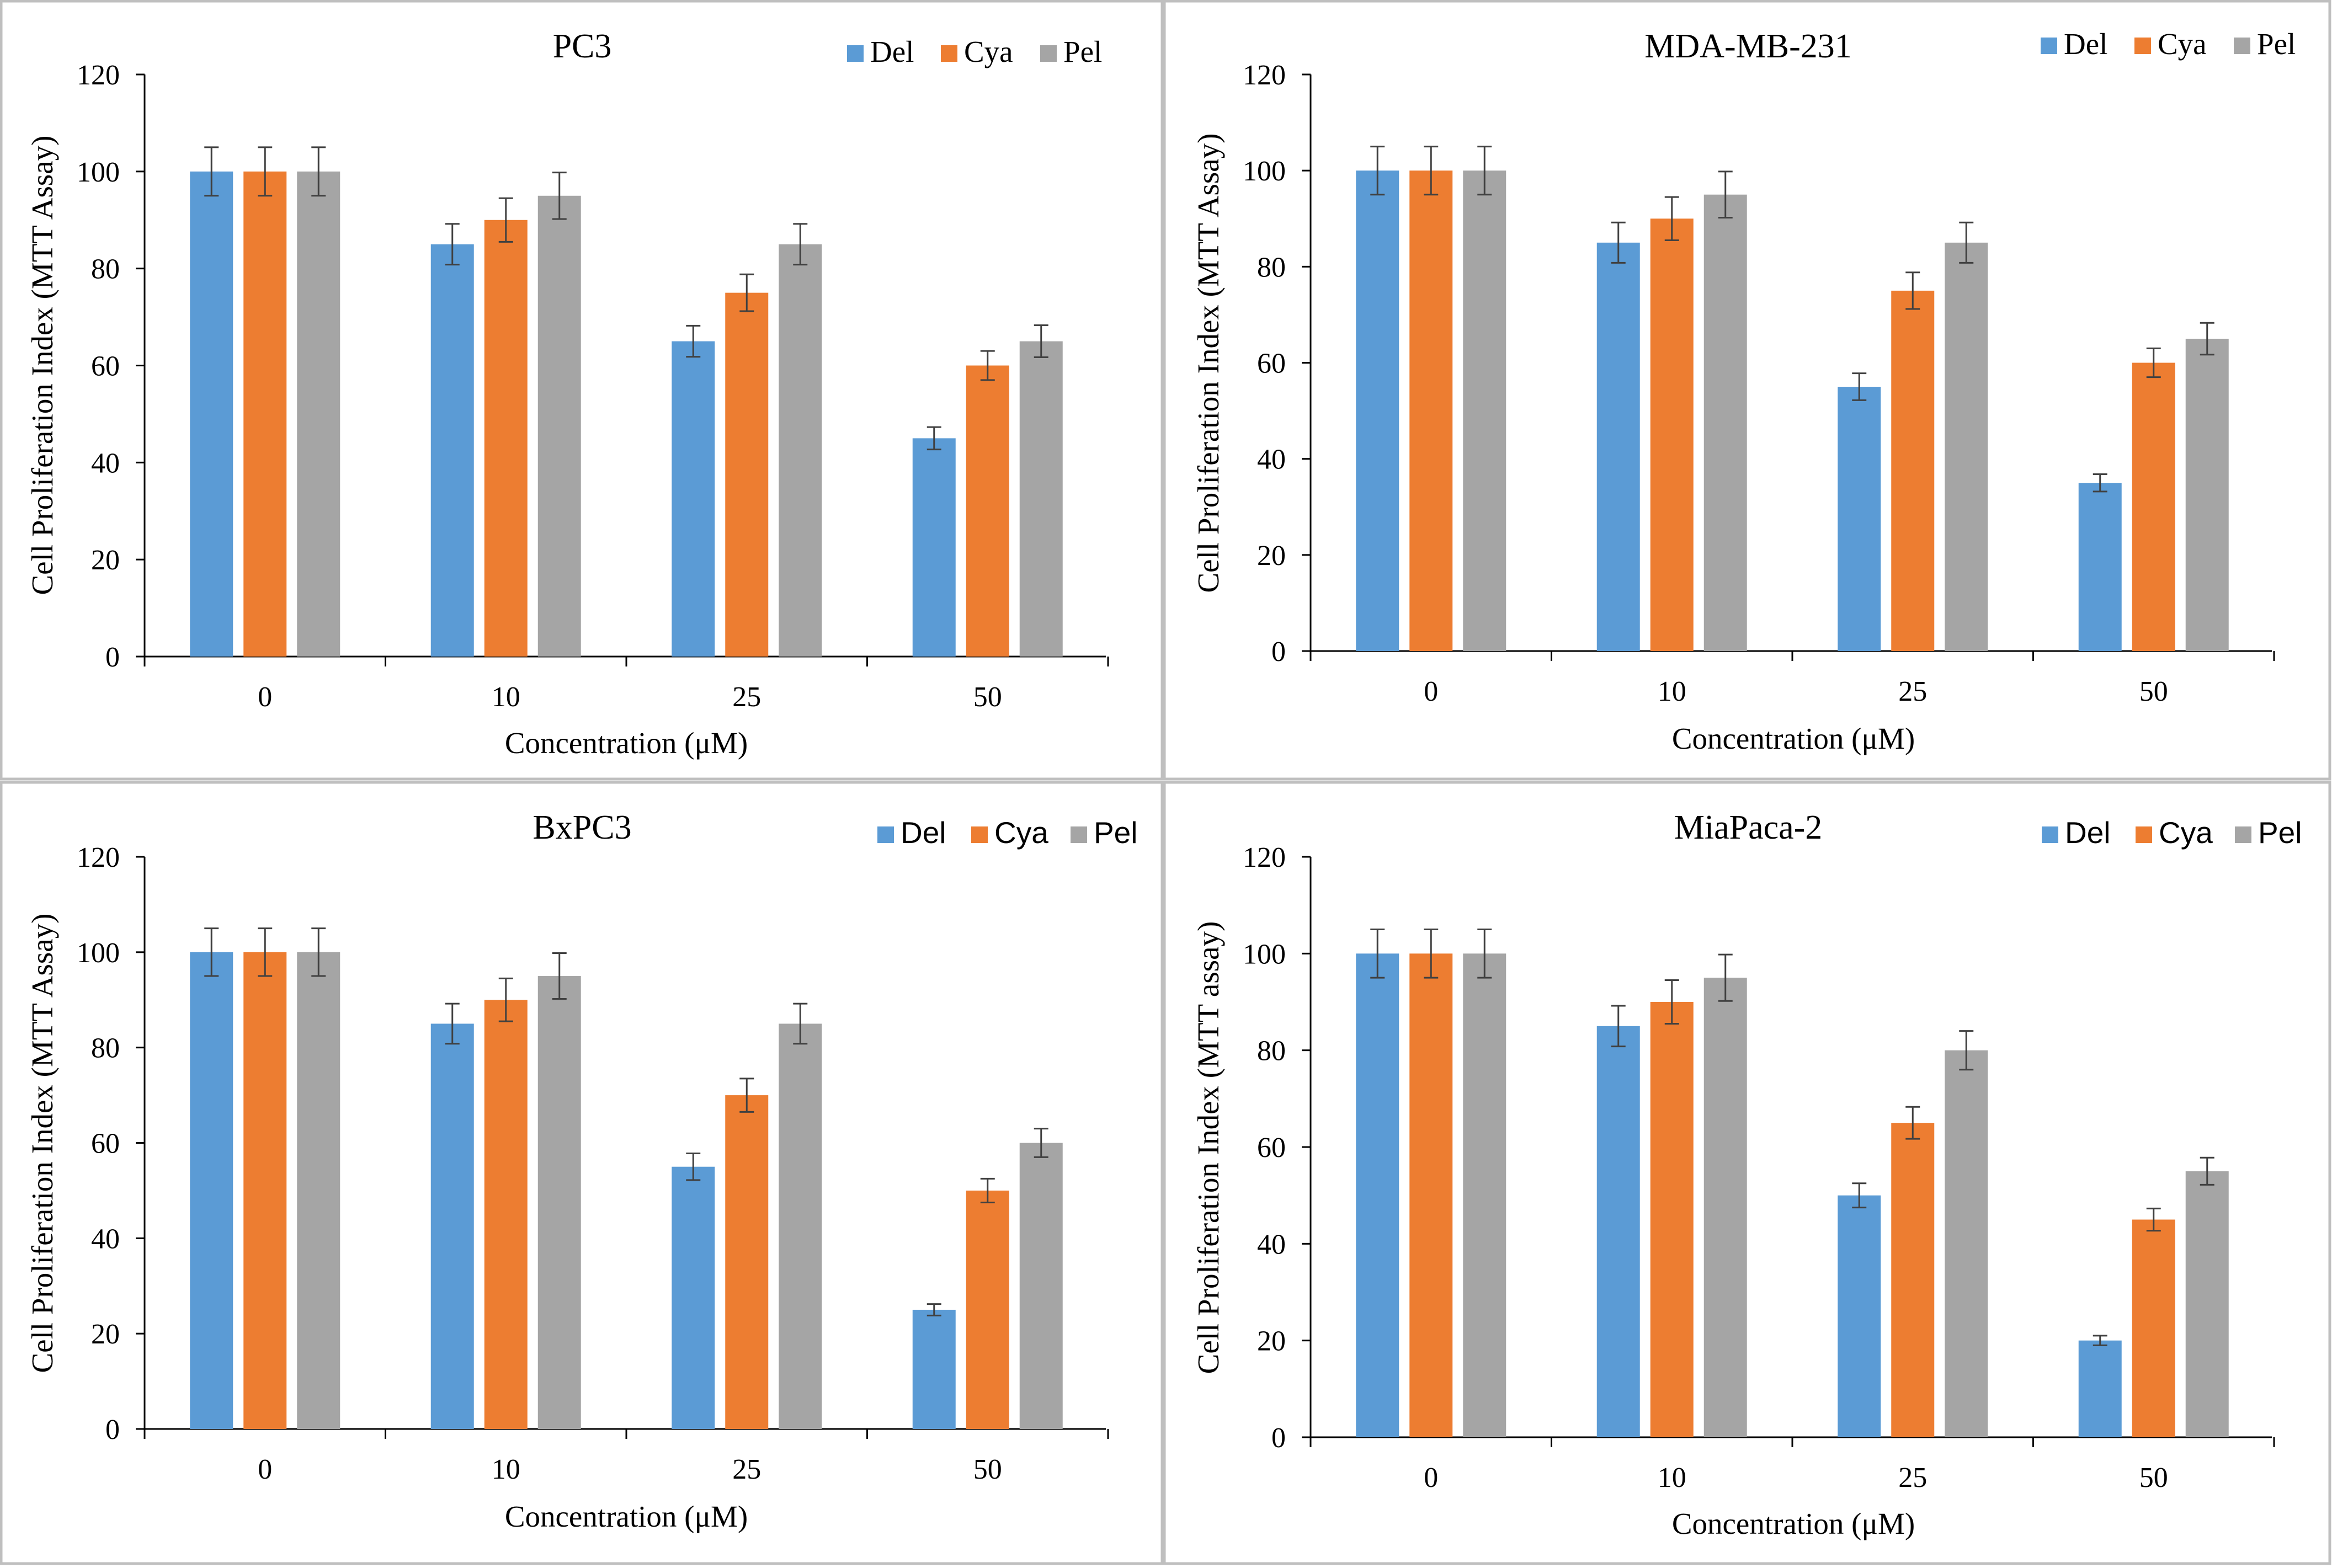  I want to click on y-axis-label: Cell Proliferation Index (MTT Assay), so click(42, 365).